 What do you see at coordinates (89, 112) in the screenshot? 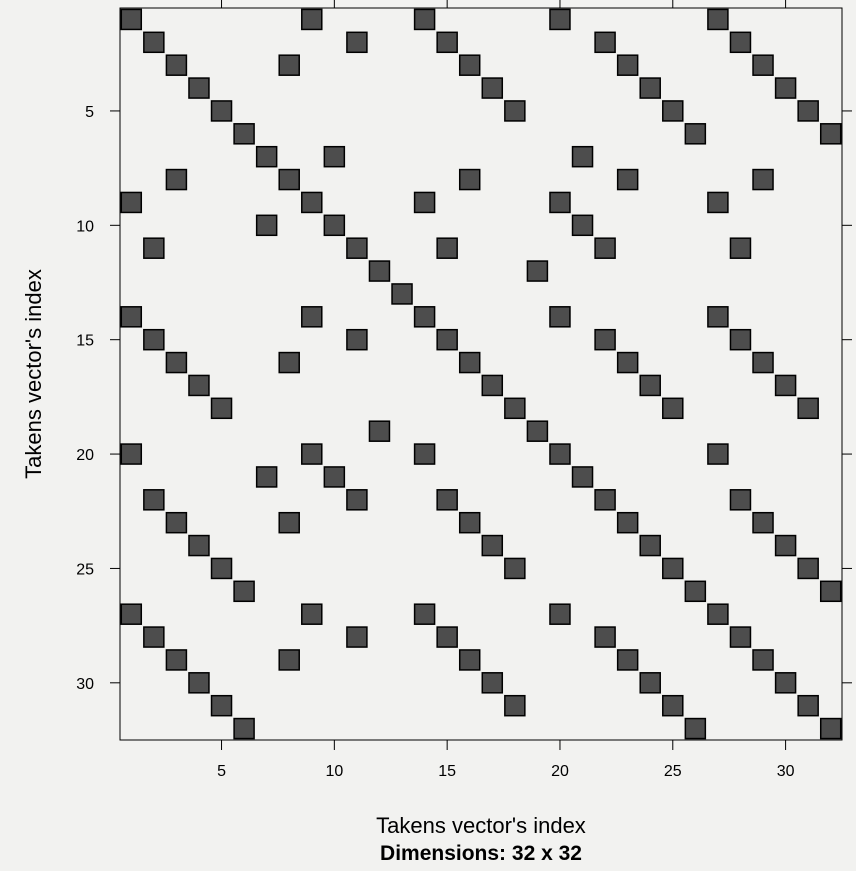
I see `y-tick-label: 5` at bounding box center [89, 112].